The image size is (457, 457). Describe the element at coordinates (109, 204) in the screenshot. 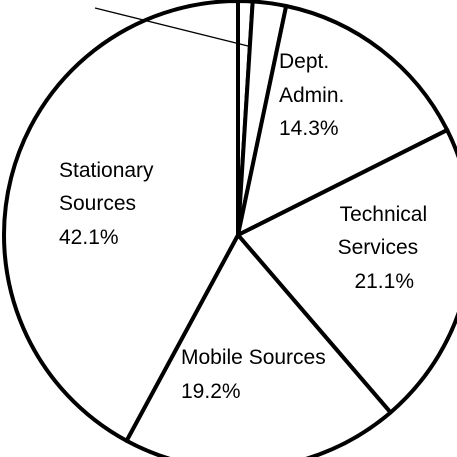

I see `label-stationary-sources: Stationary Sources 42.1%` at that location.